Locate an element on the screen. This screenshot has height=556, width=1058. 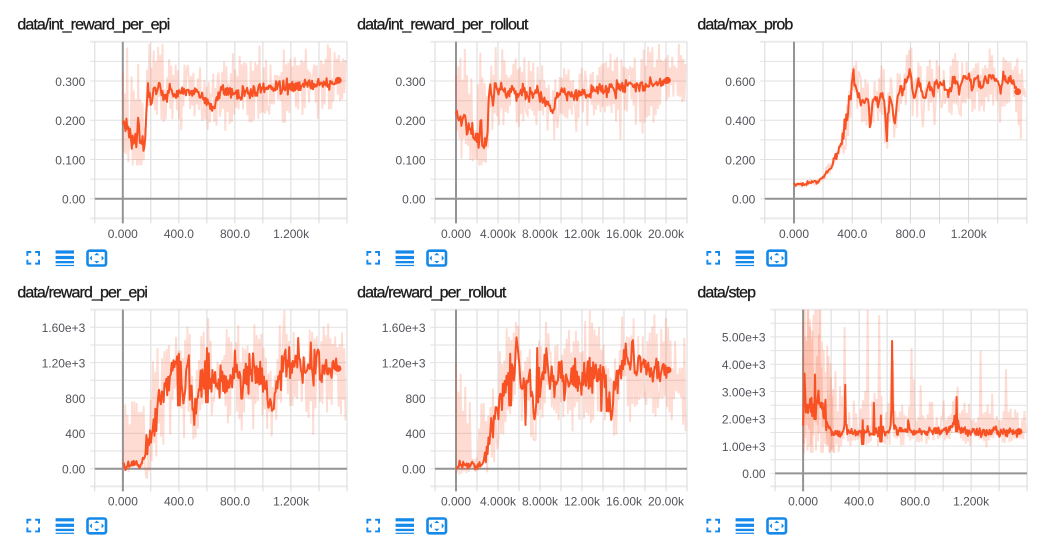
svg-text: 1.00e+3 is located at coordinates (744, 447).